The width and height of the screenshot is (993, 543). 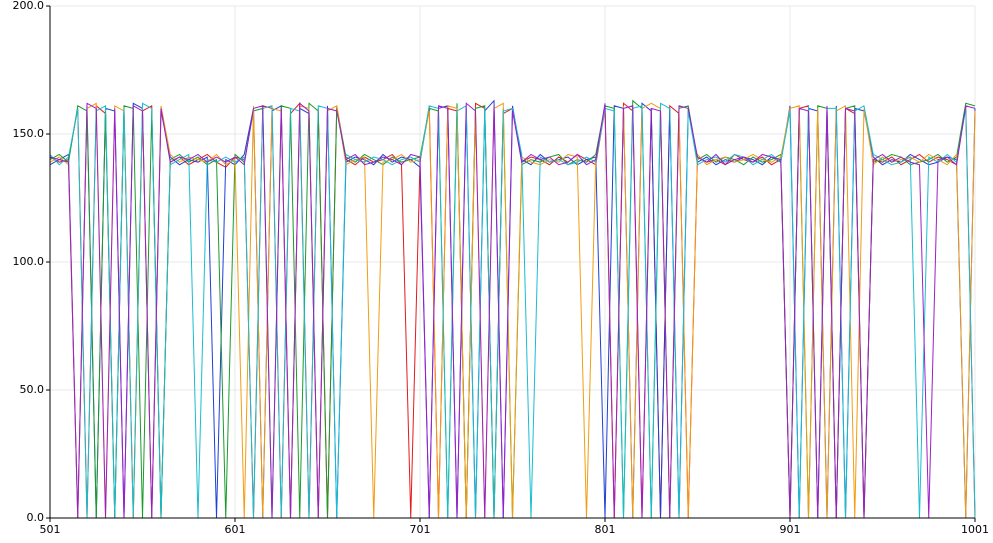 What do you see at coordinates (32, 389) in the screenshot?
I see `y-tick-label: 50.0` at bounding box center [32, 389].